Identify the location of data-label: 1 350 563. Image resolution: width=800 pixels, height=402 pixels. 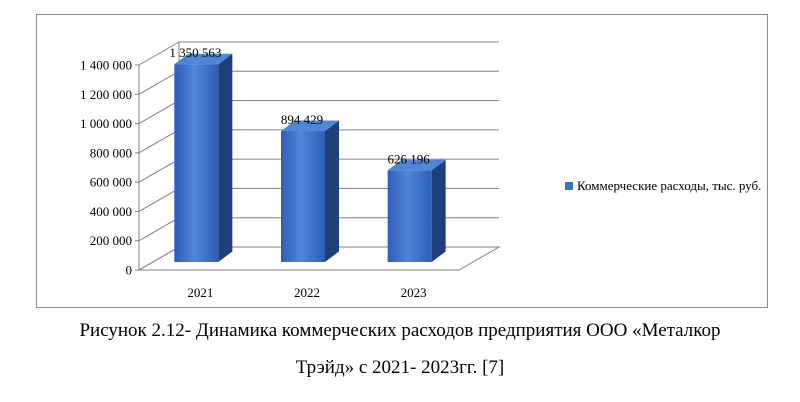
(195, 52).